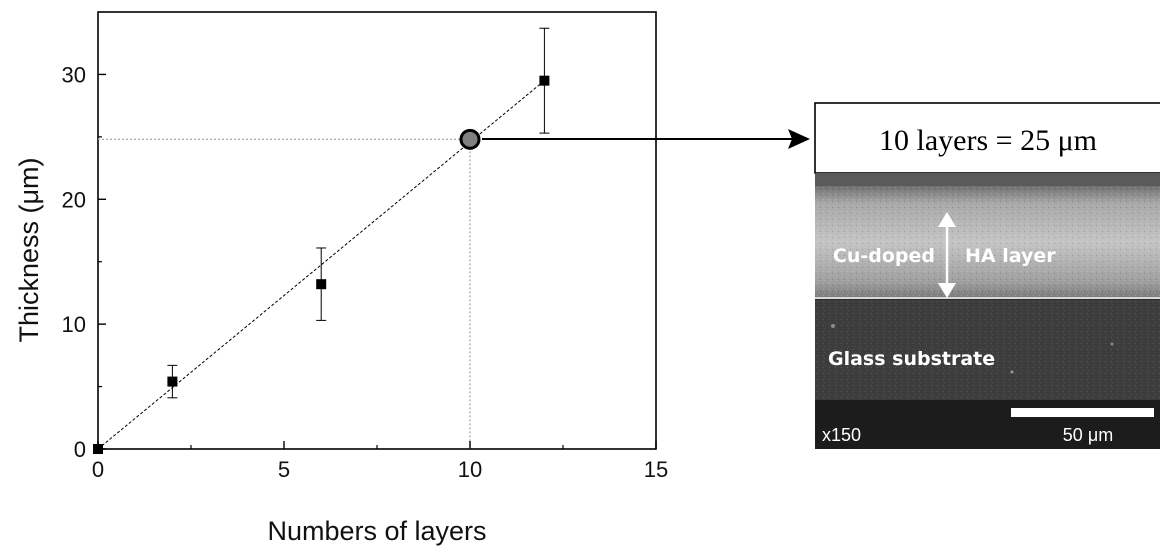 The width and height of the screenshot is (1160, 548). What do you see at coordinates (74, 324) in the screenshot?
I see `y-tick-label: 10` at bounding box center [74, 324].